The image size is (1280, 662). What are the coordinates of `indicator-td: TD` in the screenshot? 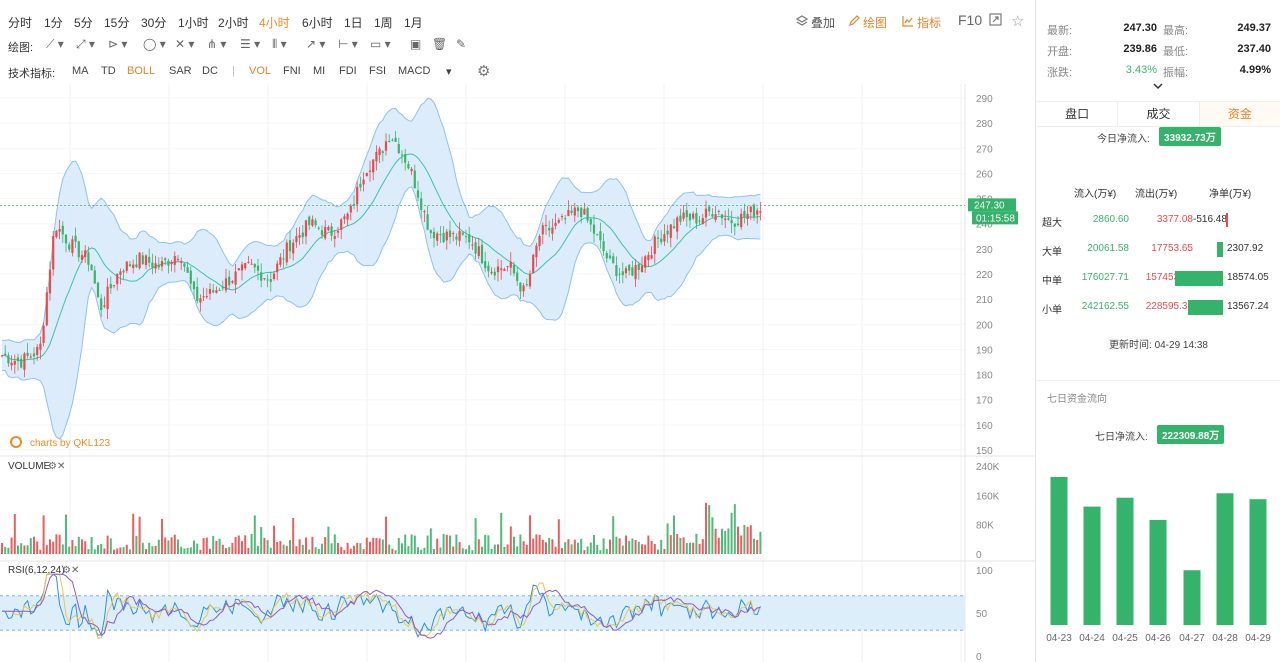 It's located at (108, 71).